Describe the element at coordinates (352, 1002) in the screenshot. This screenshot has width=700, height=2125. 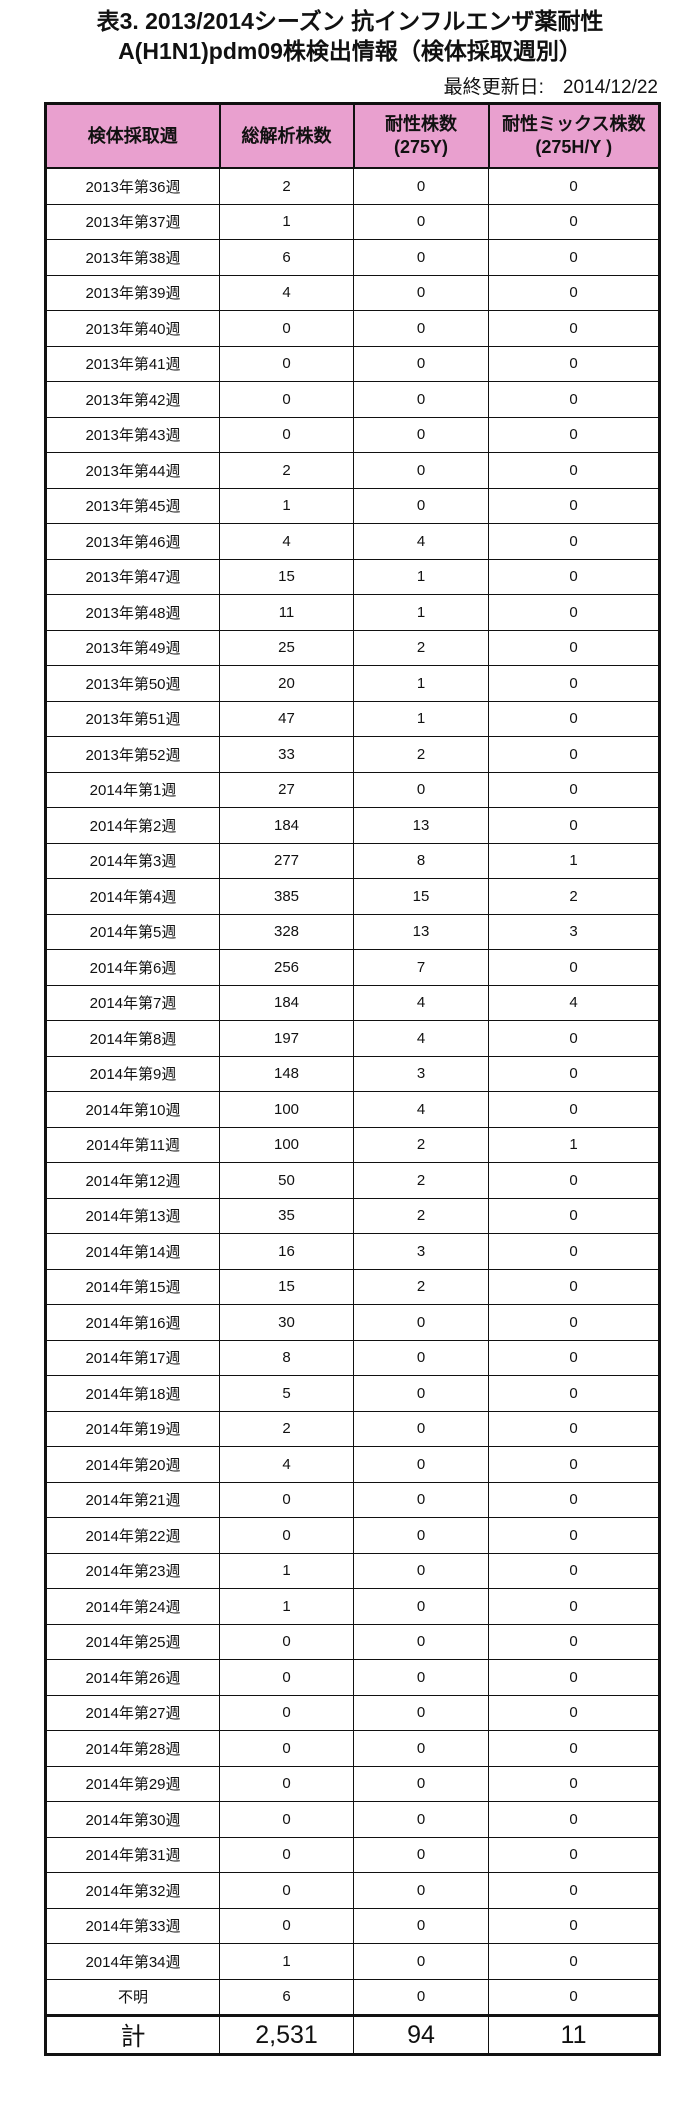
I see `table-row: 2014年第7週 184 4 4` at that location.